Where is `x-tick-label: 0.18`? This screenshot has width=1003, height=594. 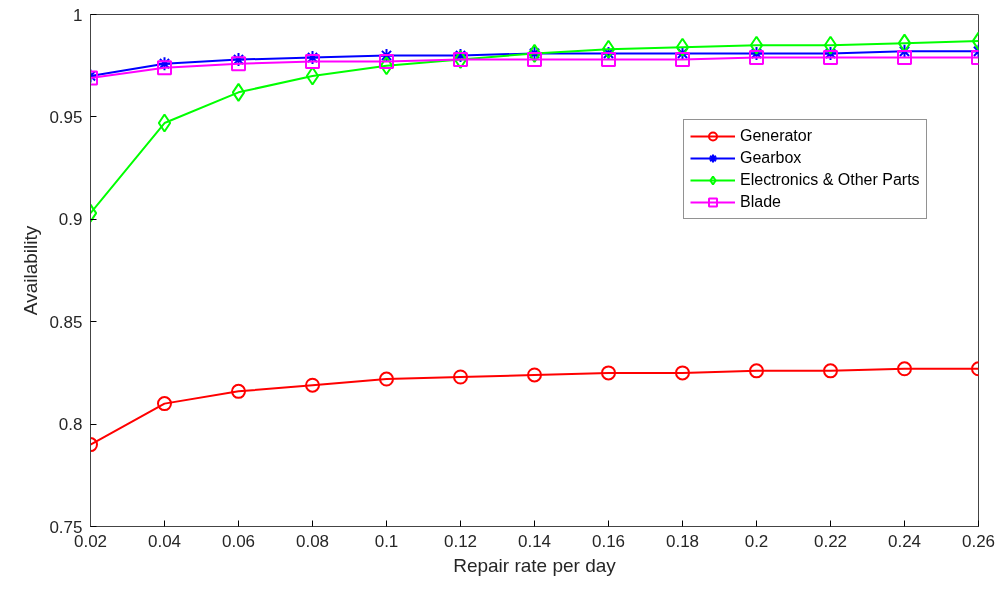
x-tick-label: 0.18 is located at coordinates (682, 541).